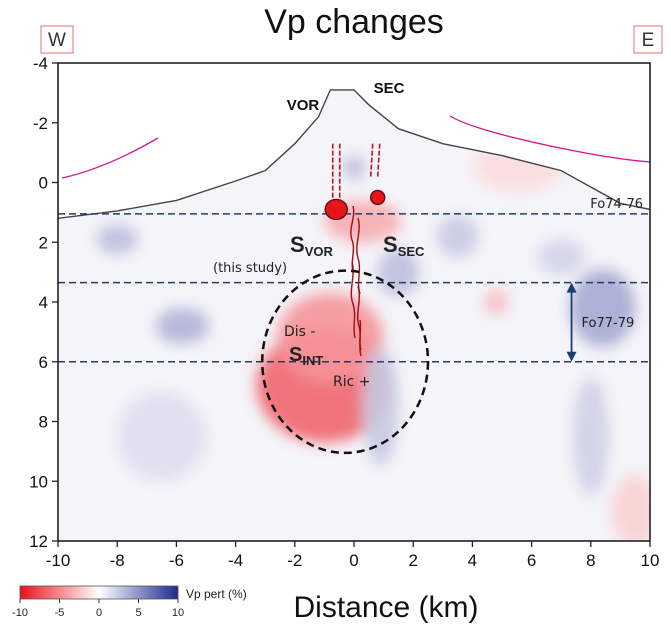 The image size is (671, 636). What do you see at coordinates (58, 560) in the screenshot?
I see `x-tick-label-0: -10` at bounding box center [58, 560].